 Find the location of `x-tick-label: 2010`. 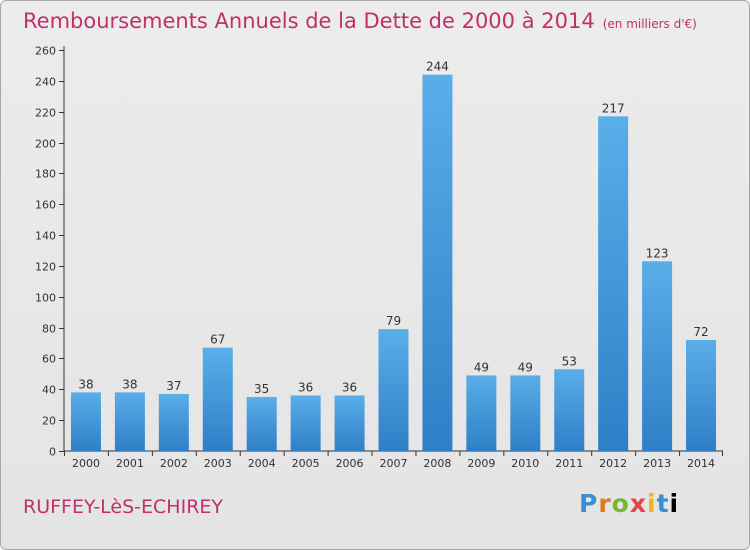

x-tick-label: 2010 is located at coordinates (525, 463).